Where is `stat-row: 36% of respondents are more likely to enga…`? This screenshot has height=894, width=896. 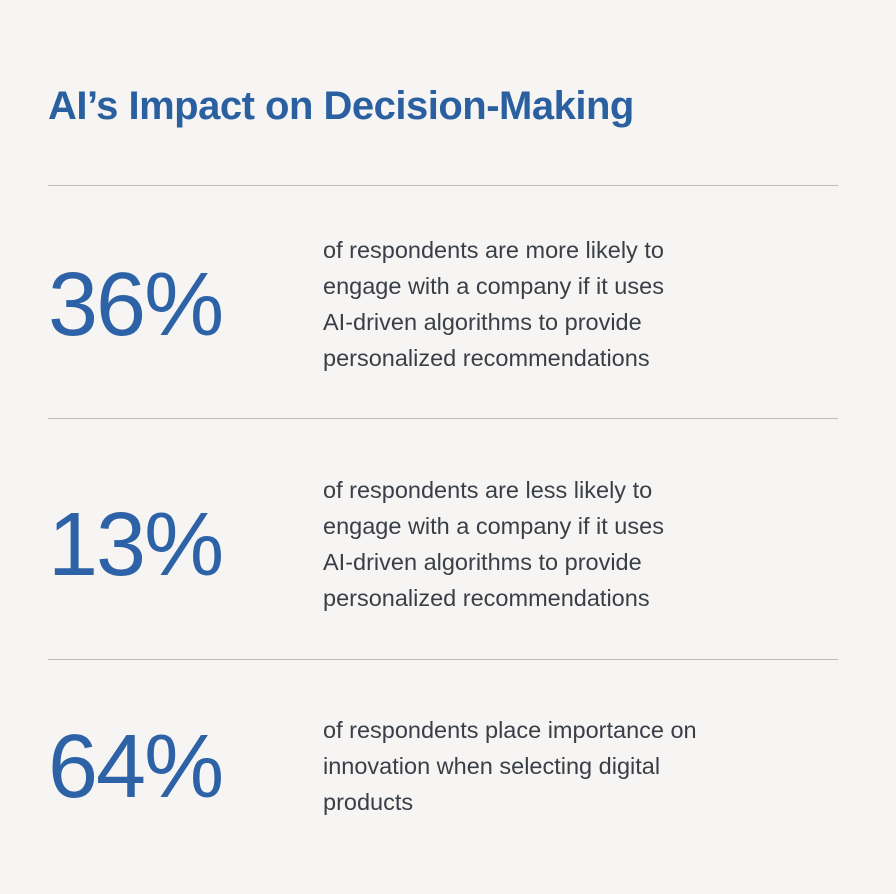
stat-row: 36% of respondents are more likely to enga… is located at coordinates (443, 304).